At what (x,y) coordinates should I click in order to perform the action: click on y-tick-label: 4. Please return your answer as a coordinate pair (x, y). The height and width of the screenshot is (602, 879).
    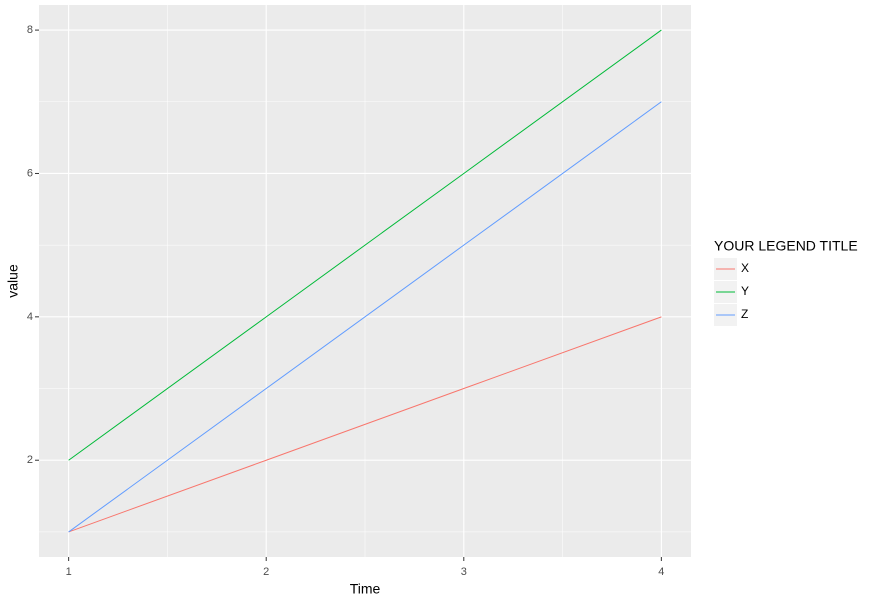
    Looking at the image, I should click on (30, 317).